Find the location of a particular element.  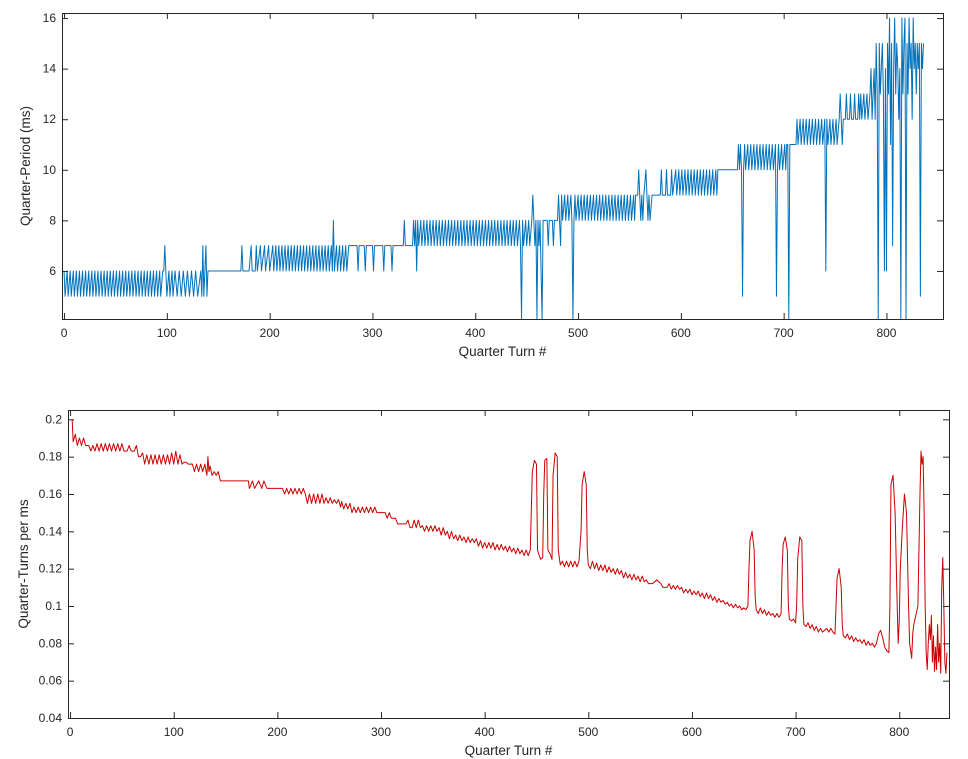

y-tick-label: 16 is located at coordinates (50, 18).